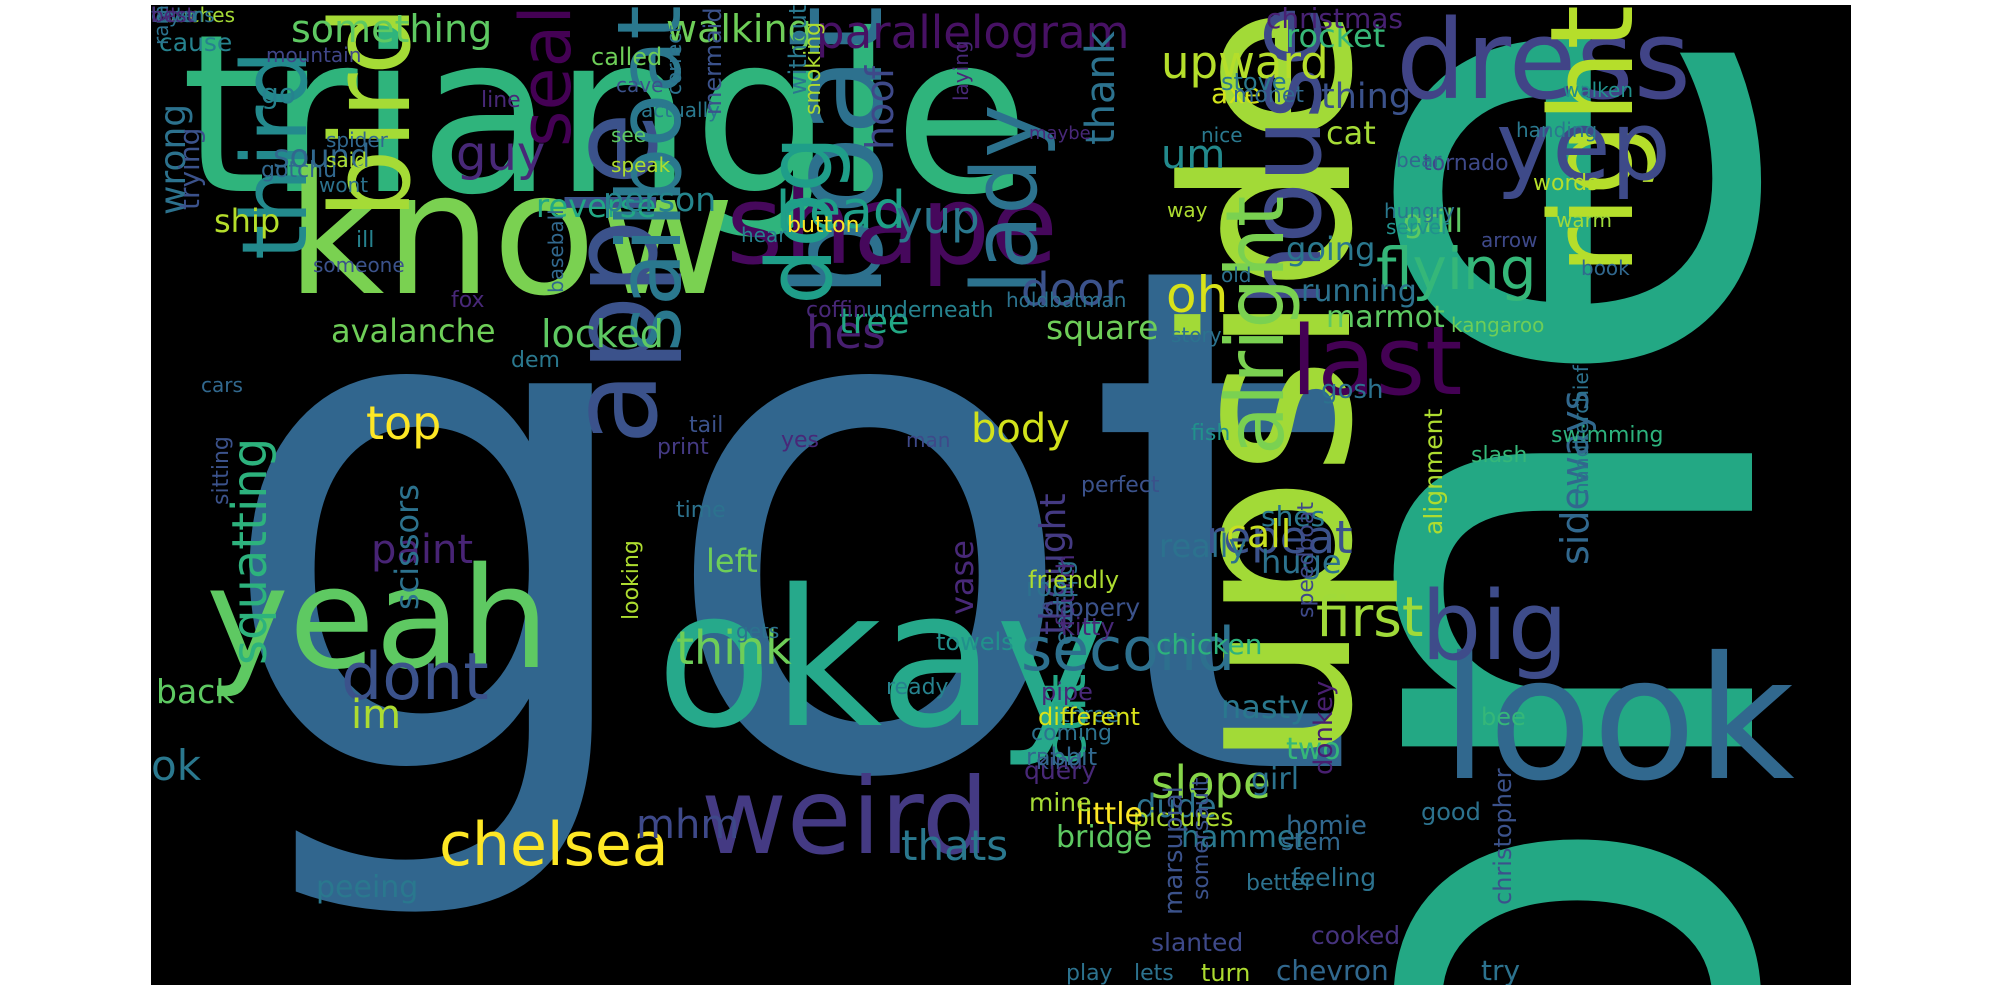 This screenshot has width=2000, height=1000. What do you see at coordinates (501, 100) in the screenshot?
I see `word-line: line` at bounding box center [501, 100].